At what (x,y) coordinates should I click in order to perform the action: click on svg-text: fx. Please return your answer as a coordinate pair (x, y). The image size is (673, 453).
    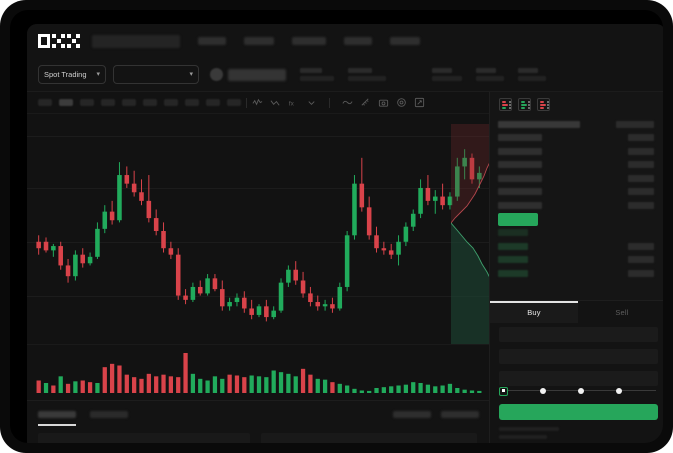
    Looking at the image, I should click on (292, 103).